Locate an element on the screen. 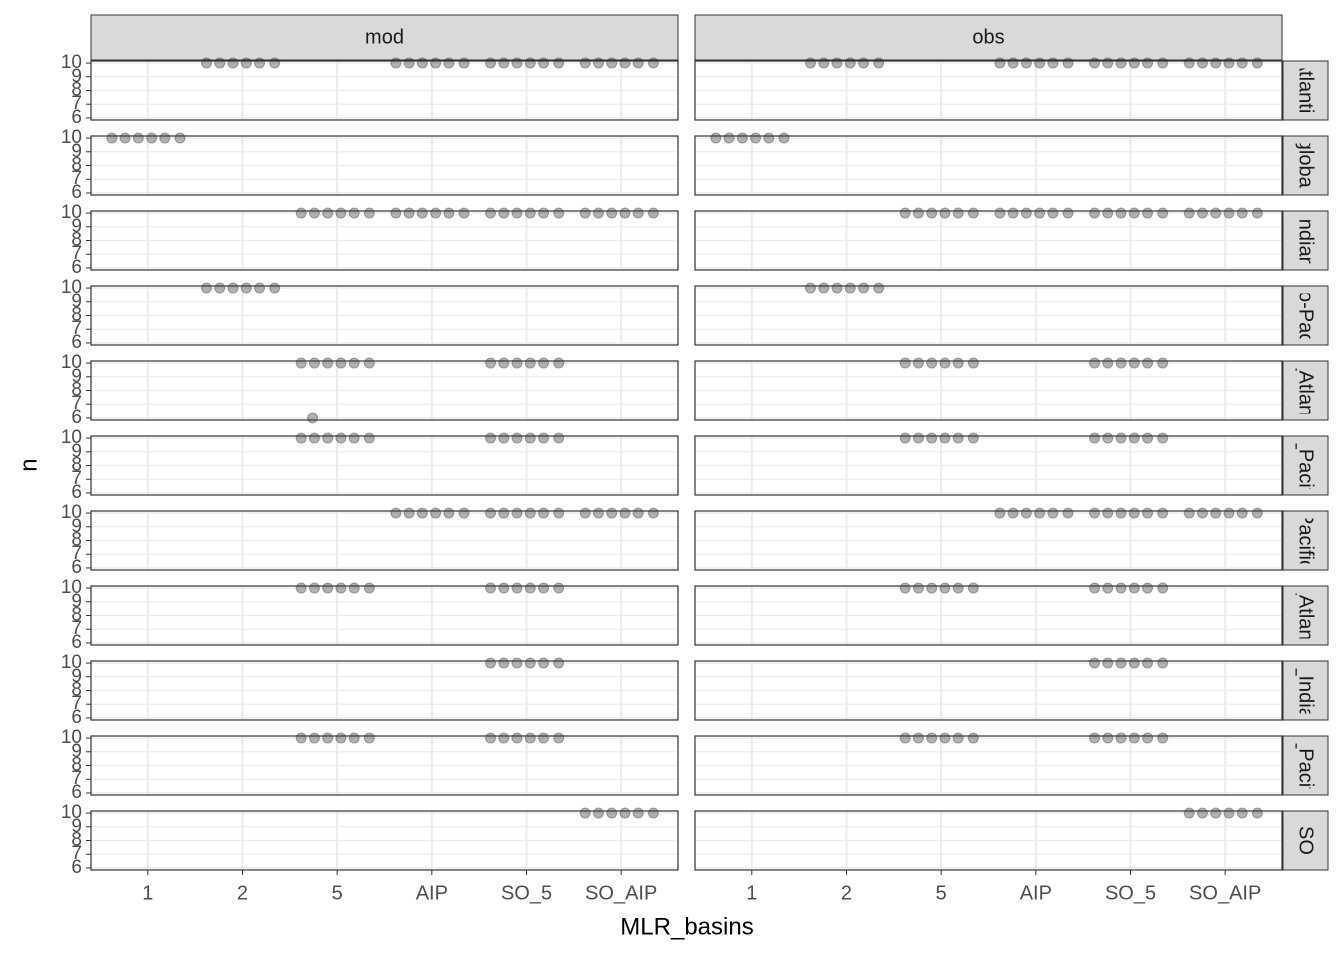 The height and width of the screenshot is (960, 1344). x-tick-label: 5 is located at coordinates (941, 893).